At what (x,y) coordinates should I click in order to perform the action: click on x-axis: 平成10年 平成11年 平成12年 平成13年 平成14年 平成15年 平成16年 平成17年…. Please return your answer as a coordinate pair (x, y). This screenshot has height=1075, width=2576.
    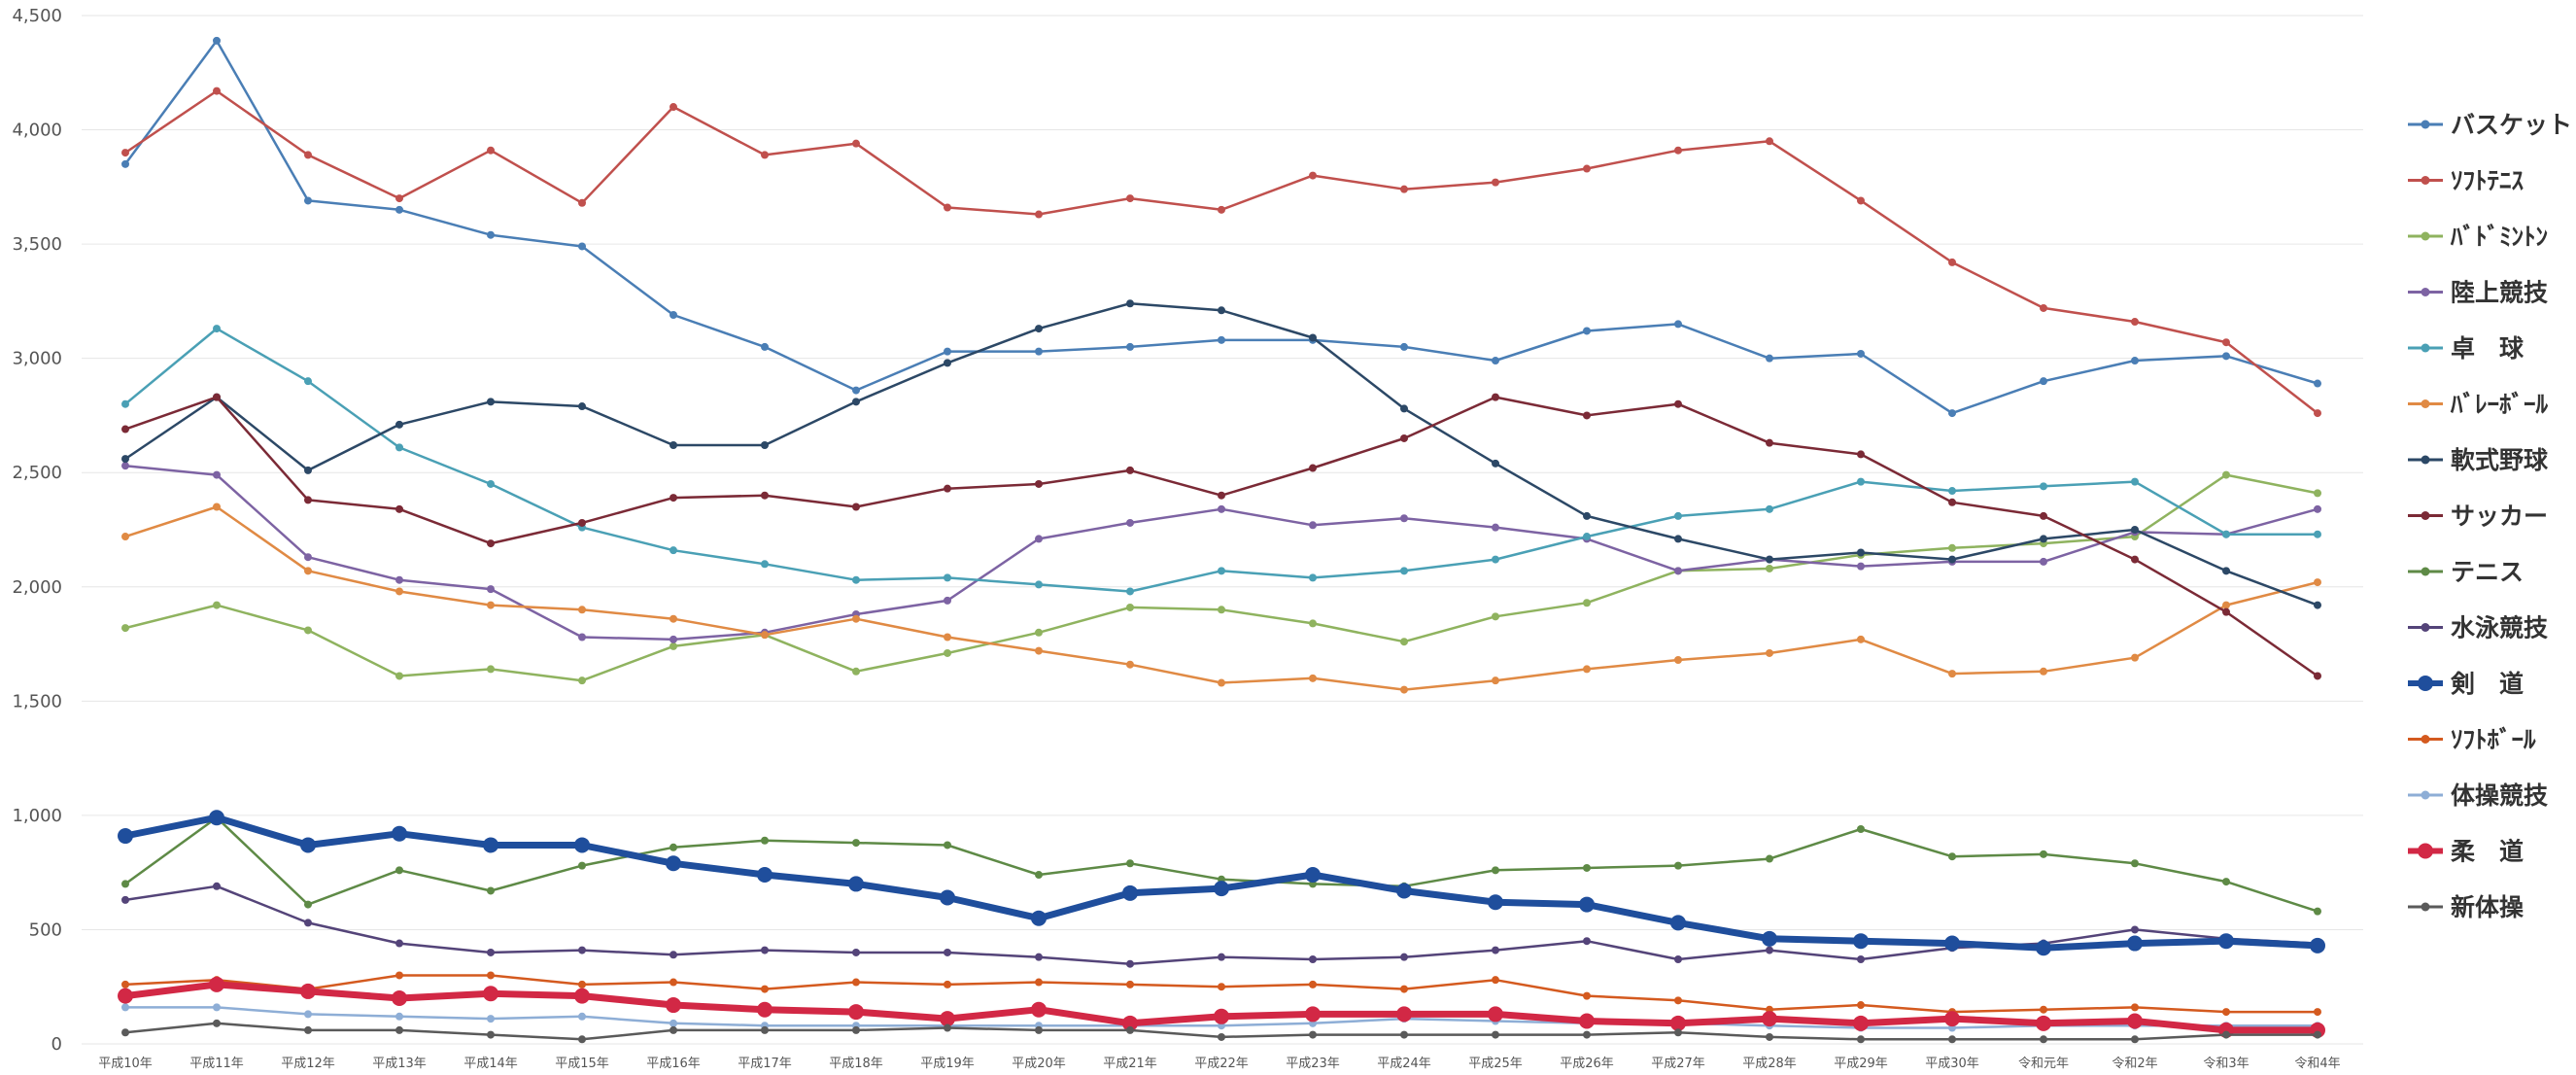
    Looking at the image, I should click on (1219, 1064).